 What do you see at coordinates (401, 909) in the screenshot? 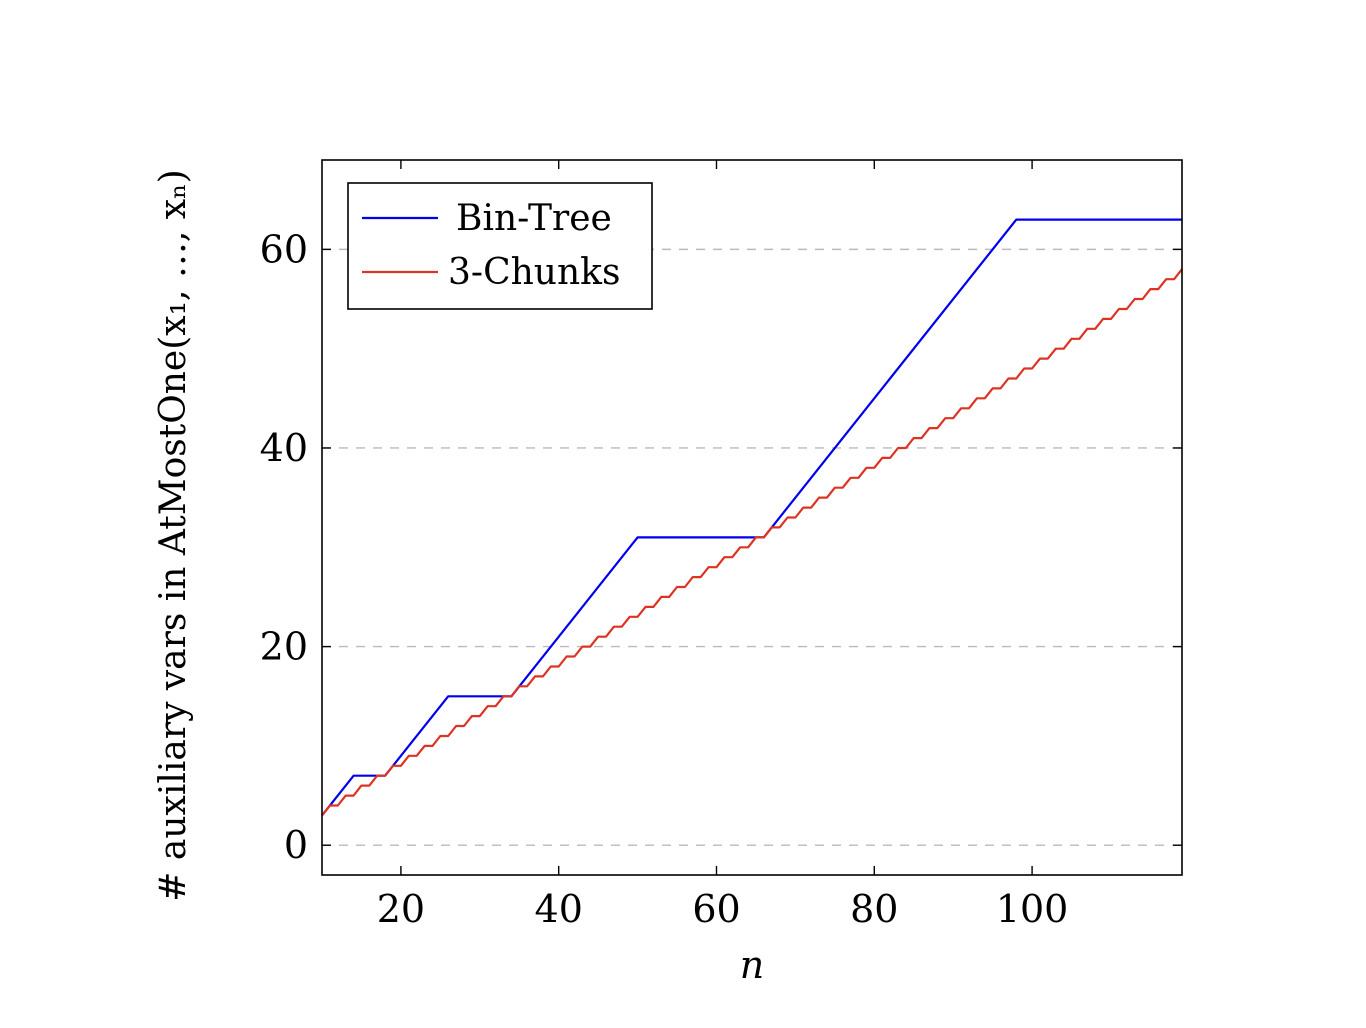
I see `x-tick-label: 20` at bounding box center [401, 909].